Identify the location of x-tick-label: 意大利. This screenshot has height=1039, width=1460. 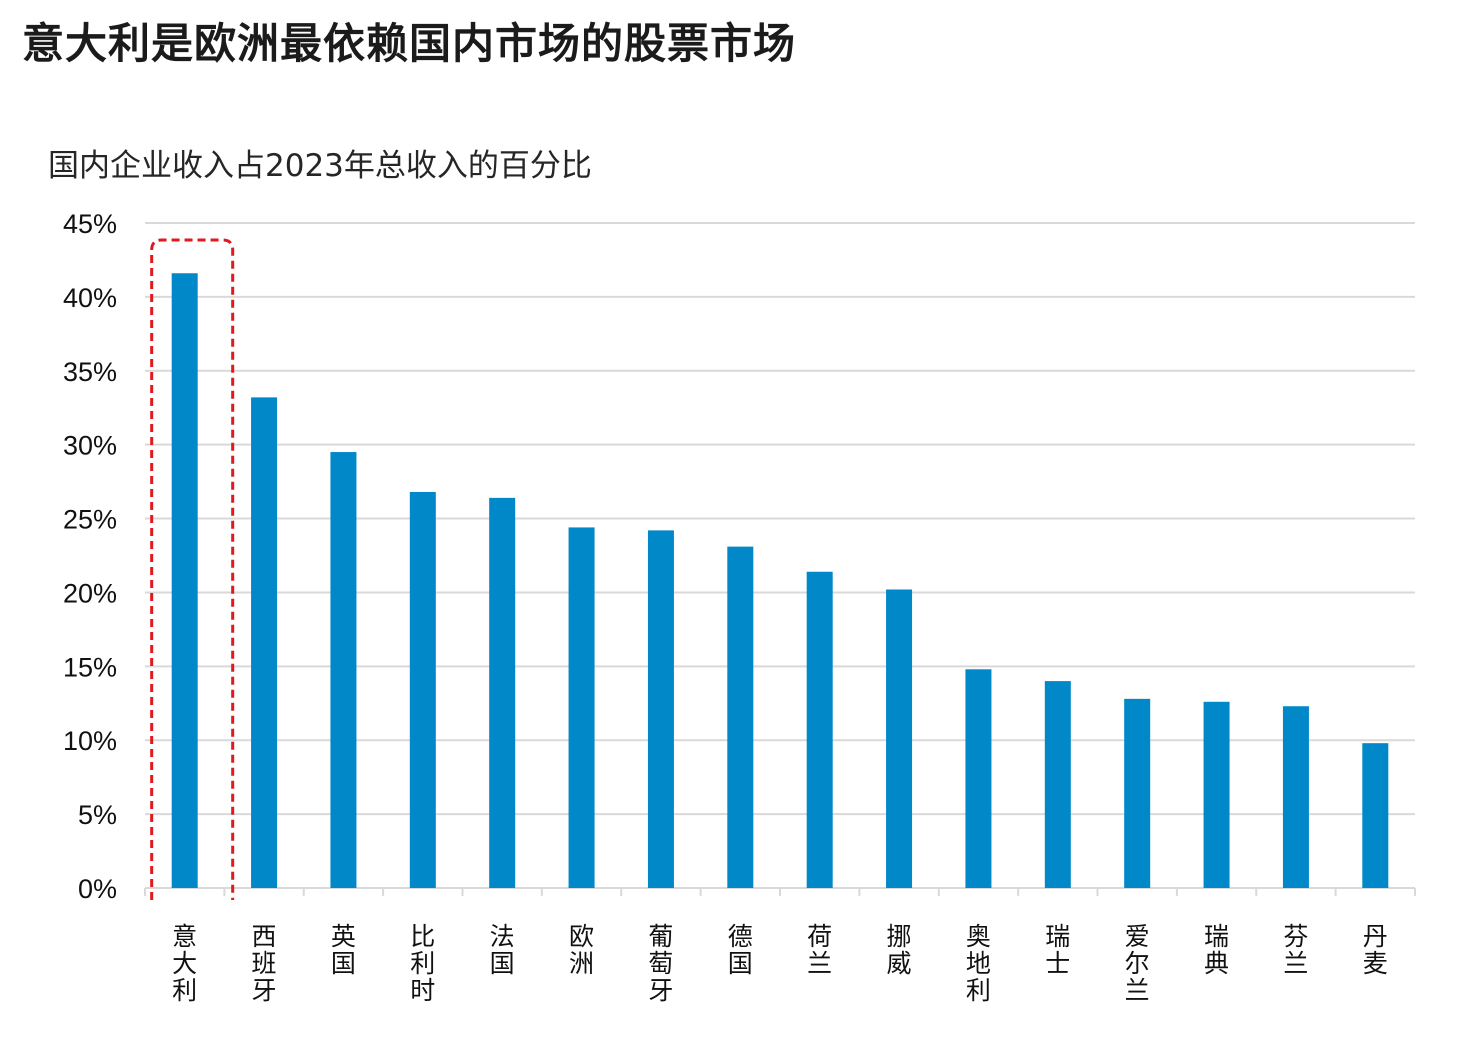
(184, 963).